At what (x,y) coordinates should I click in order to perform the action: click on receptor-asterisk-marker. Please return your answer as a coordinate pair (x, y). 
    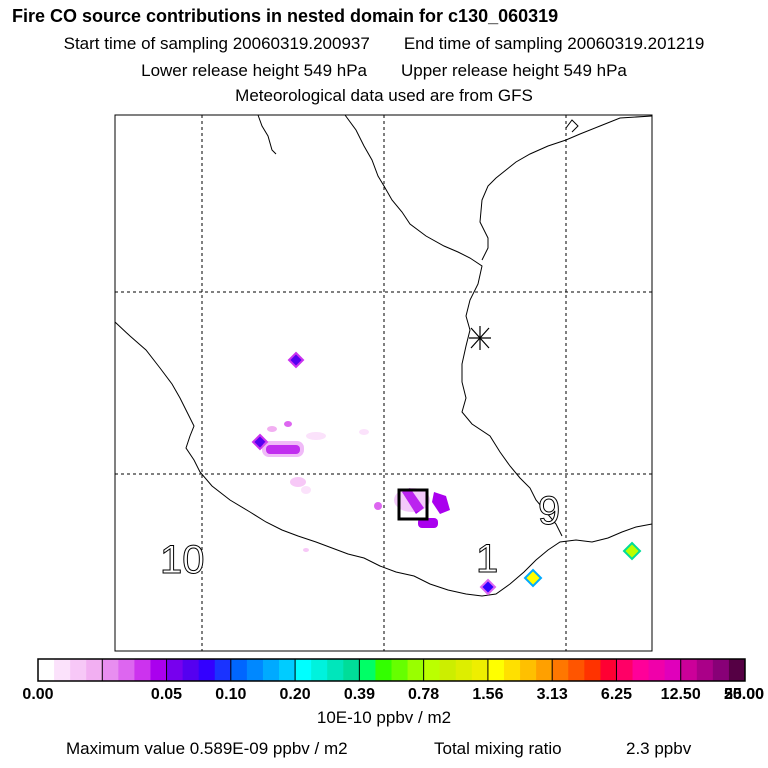
    Looking at the image, I should click on (480, 338).